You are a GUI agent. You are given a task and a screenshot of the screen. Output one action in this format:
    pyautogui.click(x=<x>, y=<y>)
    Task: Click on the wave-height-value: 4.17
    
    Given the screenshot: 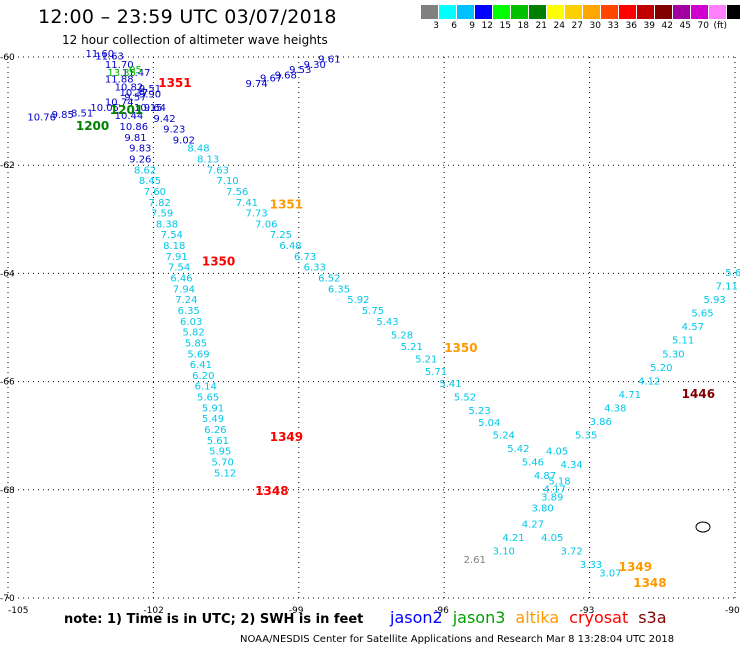 What is the action you would take?
    pyautogui.click(x=555, y=490)
    